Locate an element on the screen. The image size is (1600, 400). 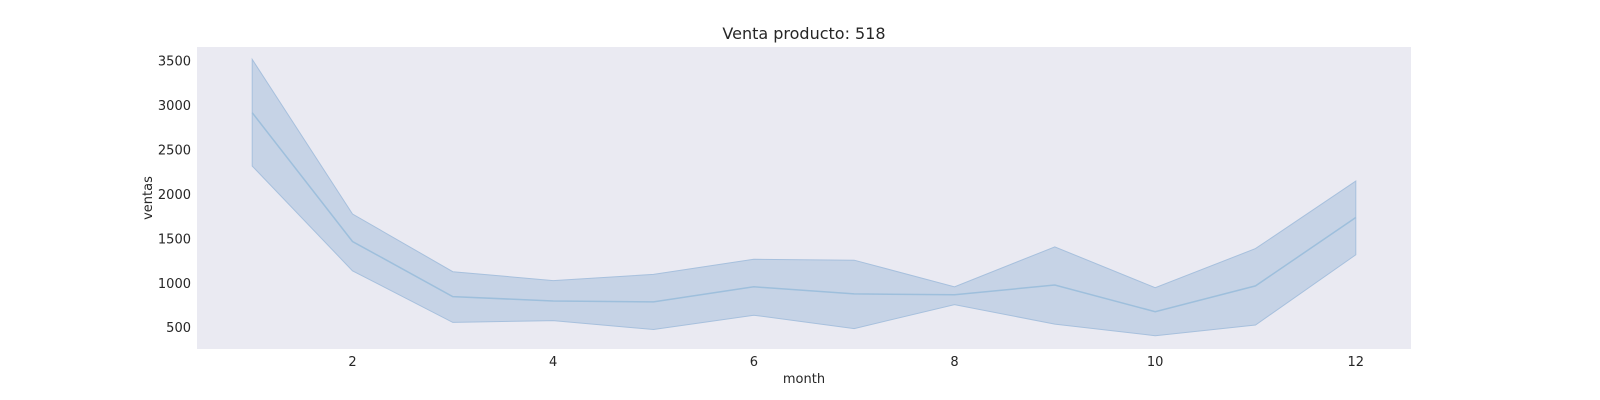
x-tick-label: 2 is located at coordinates (352, 362).